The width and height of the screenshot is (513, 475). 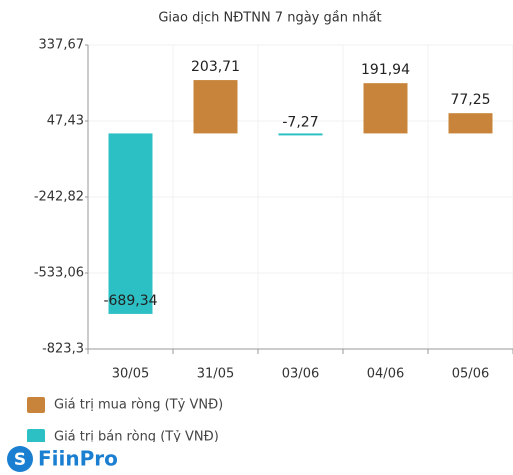 What do you see at coordinates (138, 405) in the screenshot?
I see `legend-label: Giá trị mua ròng (Tỷ VNĐ)` at bounding box center [138, 405].